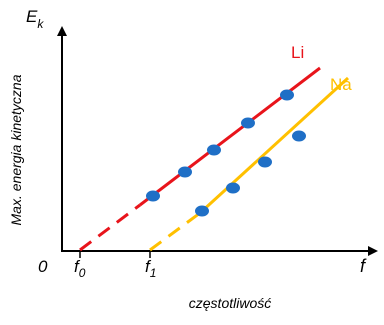 This screenshot has height=325, width=384. Describe the element at coordinates (153, 273) in the screenshot. I see `f1-sub: 1` at that location.